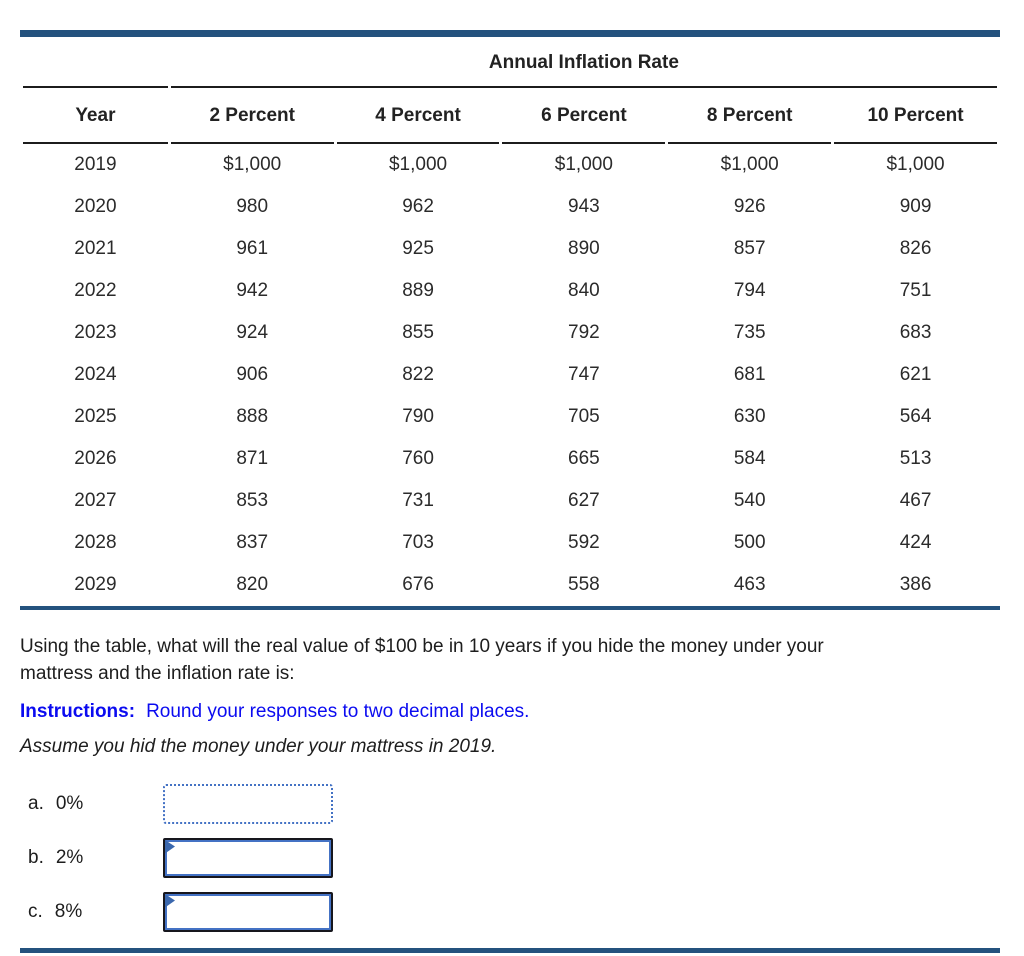  I want to click on value-cell: 621, so click(915, 374).